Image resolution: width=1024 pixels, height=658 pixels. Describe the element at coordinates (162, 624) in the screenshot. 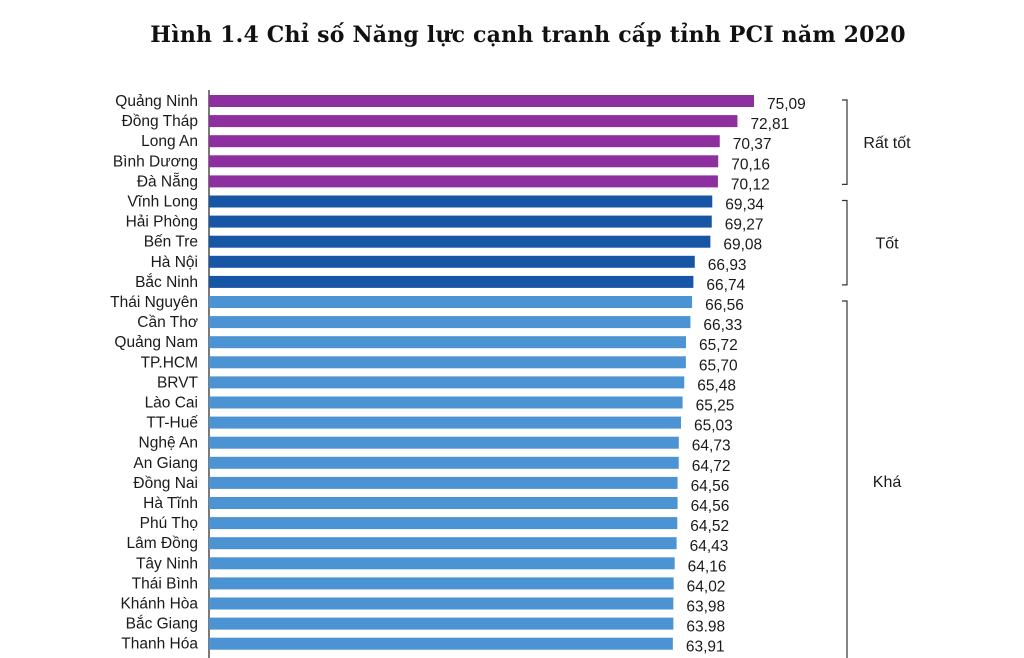

I see `category-label: Bắc Giang` at that location.